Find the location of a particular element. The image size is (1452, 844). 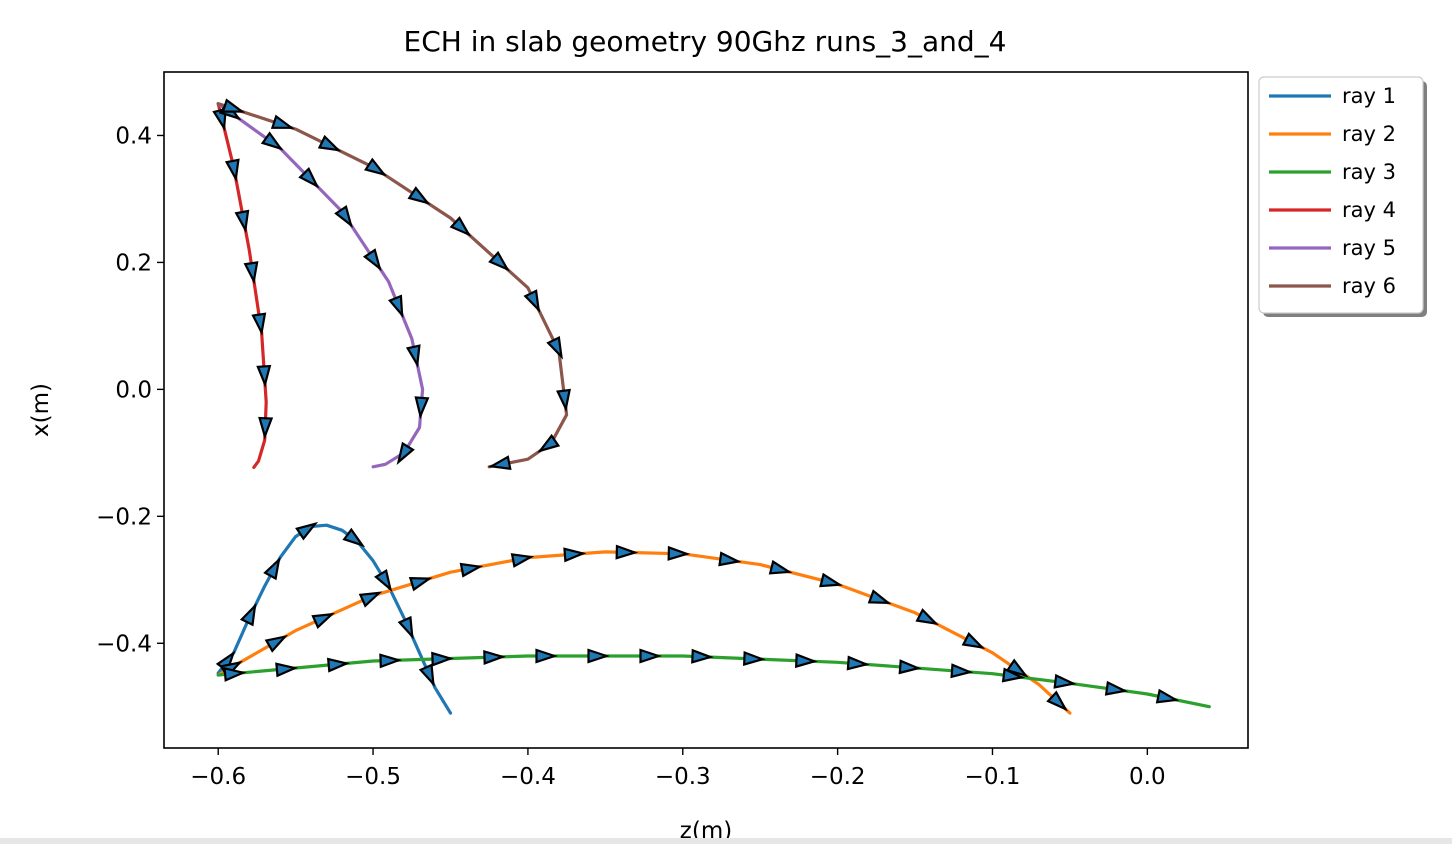

chart-title: ECH in slab geometry 90Ghz runs_3_and_4 is located at coordinates (705, 41).